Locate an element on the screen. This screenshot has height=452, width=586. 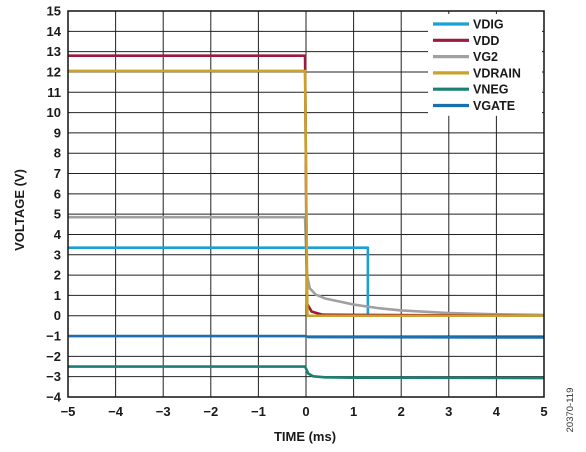
y-tick-label: 13 is located at coordinates (54, 51).